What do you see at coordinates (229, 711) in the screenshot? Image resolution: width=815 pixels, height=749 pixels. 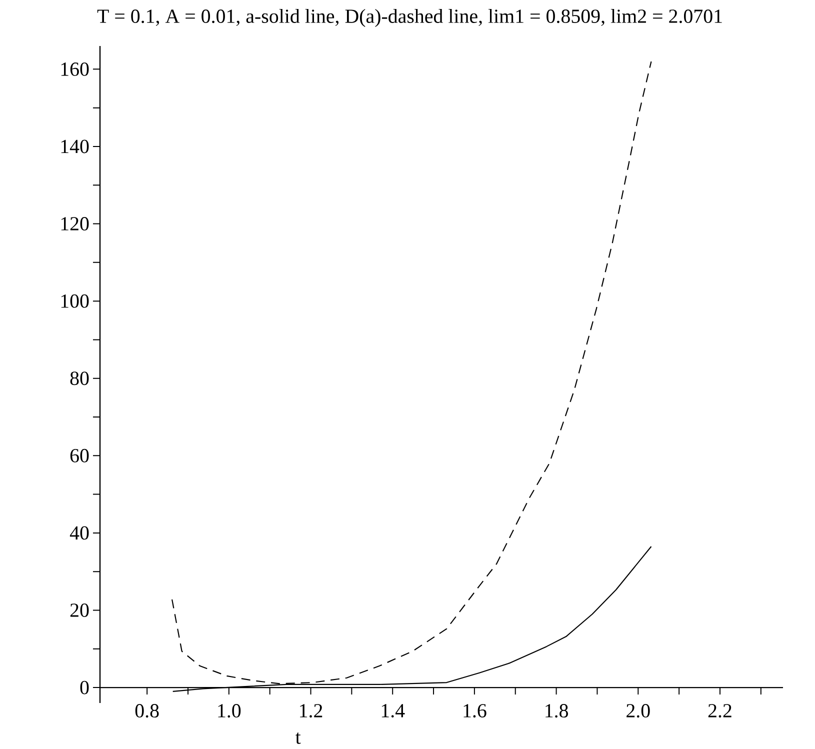 I see `x-tick-label: 1.0` at bounding box center [229, 711].